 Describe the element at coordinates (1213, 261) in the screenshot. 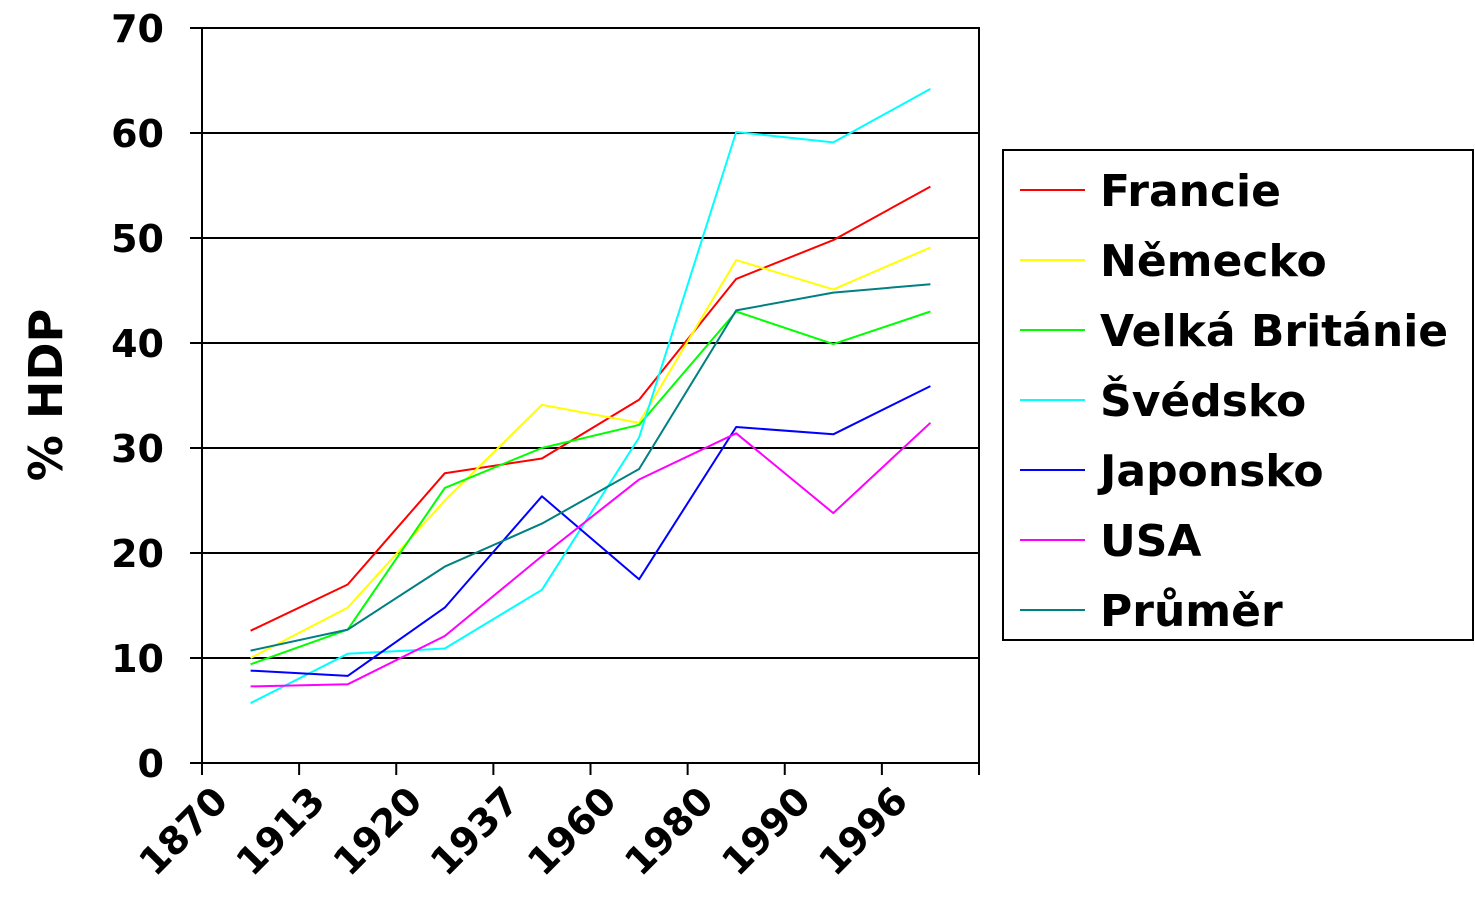

I see `legend-label: Německo` at that location.